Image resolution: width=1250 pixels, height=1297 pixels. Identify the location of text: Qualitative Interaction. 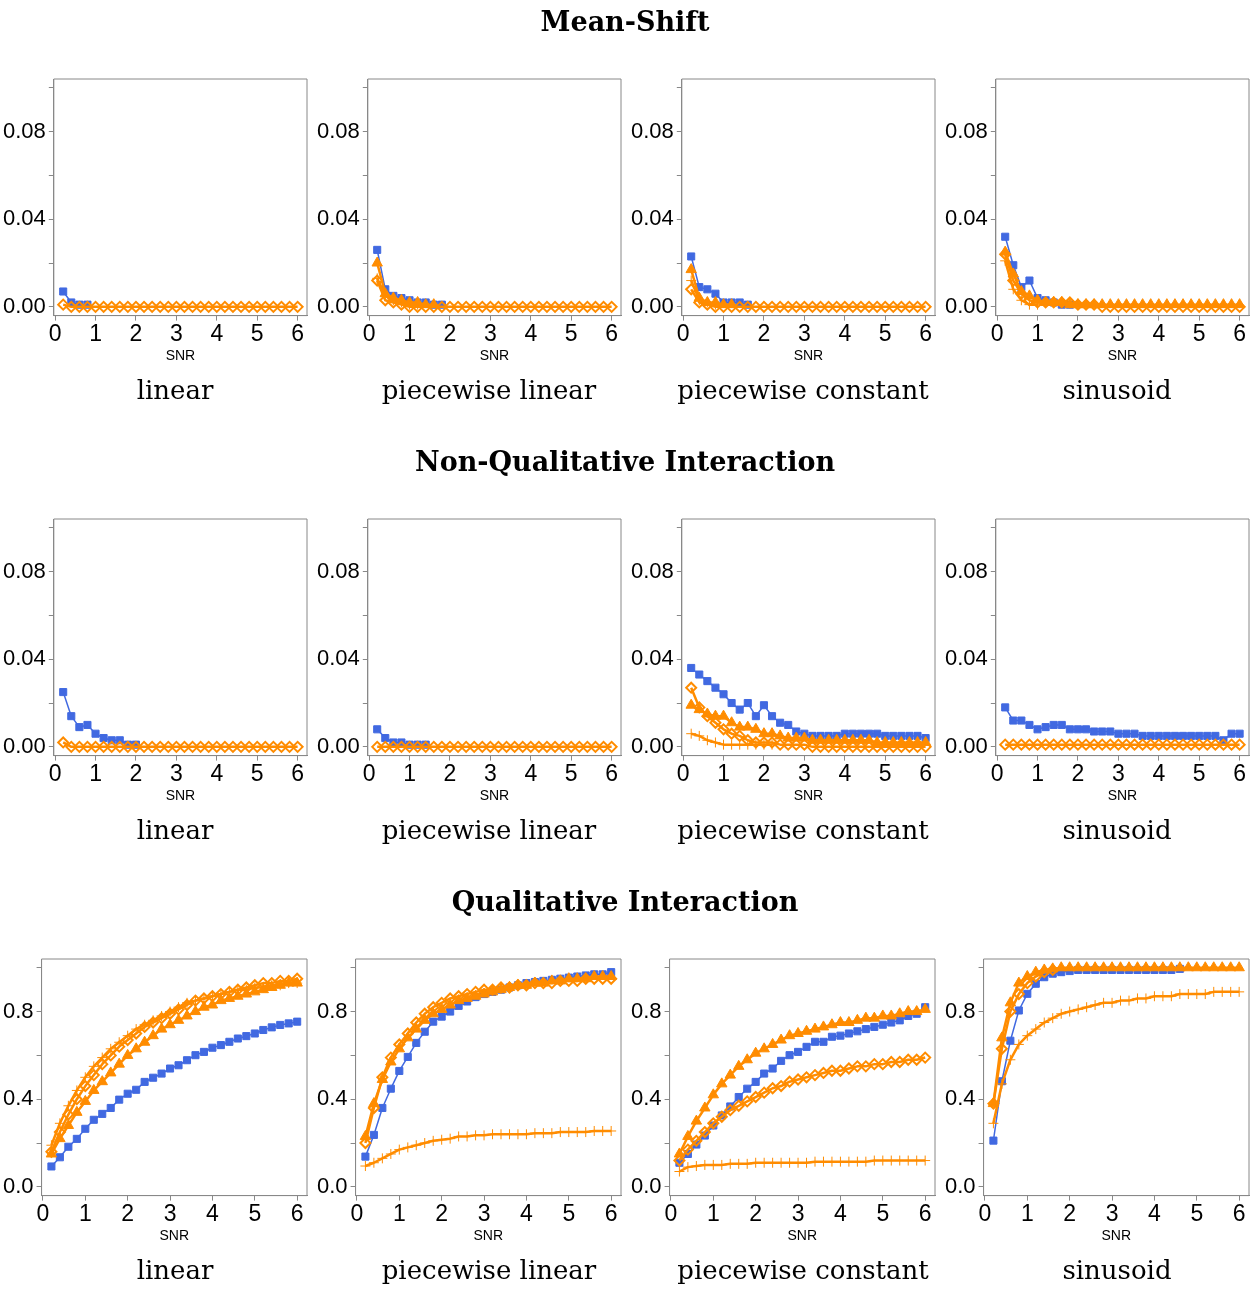
(625, 901).